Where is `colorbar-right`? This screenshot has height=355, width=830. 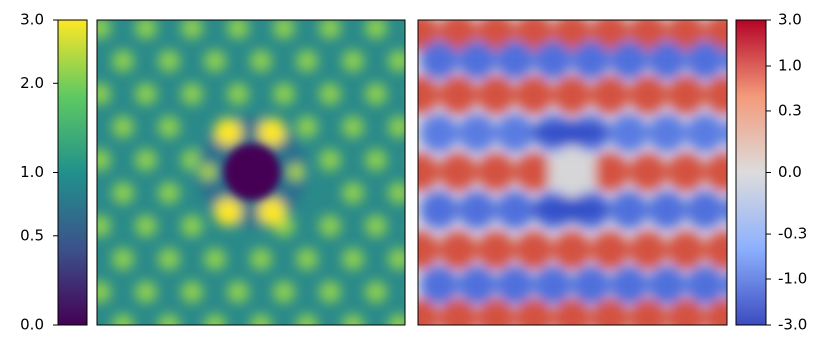 colorbar-right is located at coordinates (751, 172).